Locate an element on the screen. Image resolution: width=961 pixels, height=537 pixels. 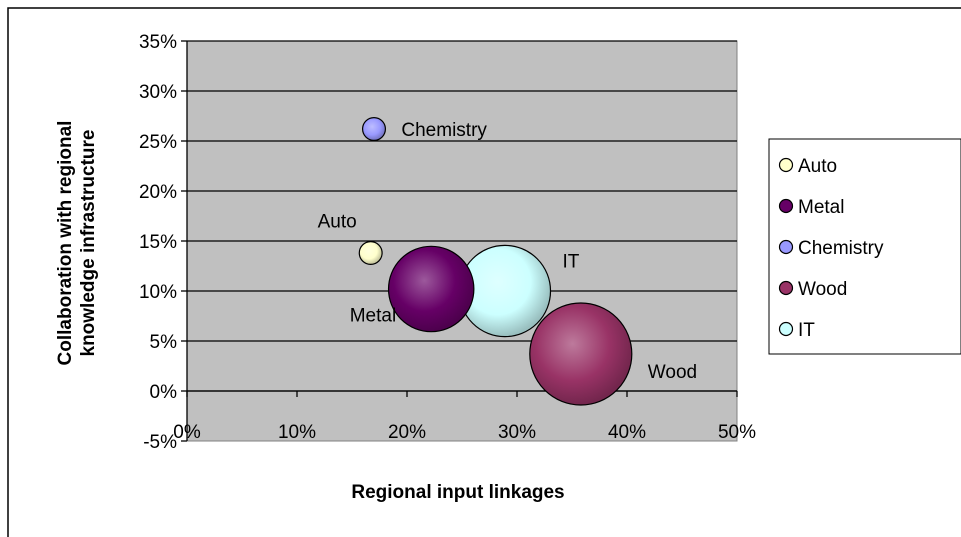
legend-marker-metal is located at coordinates (786, 206).